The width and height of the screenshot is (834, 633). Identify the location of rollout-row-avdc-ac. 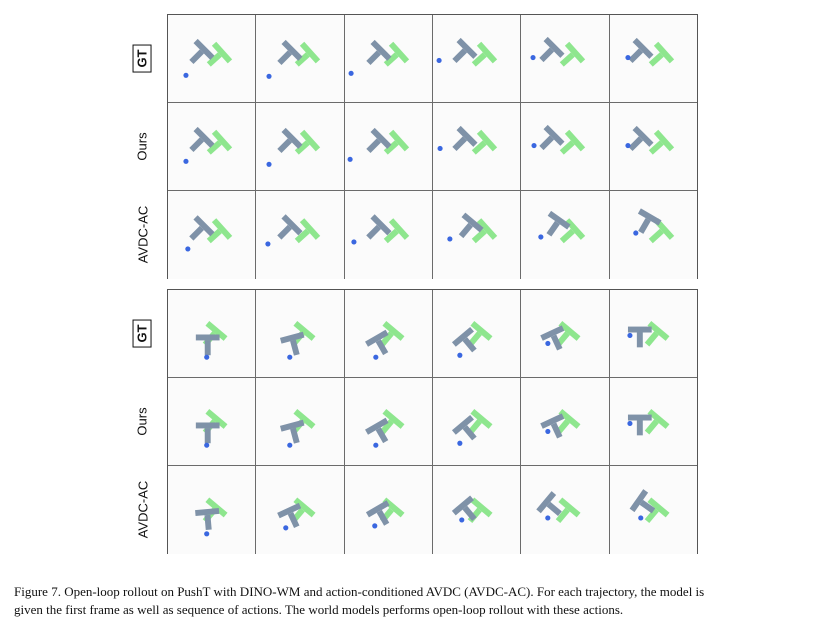
(432, 510).